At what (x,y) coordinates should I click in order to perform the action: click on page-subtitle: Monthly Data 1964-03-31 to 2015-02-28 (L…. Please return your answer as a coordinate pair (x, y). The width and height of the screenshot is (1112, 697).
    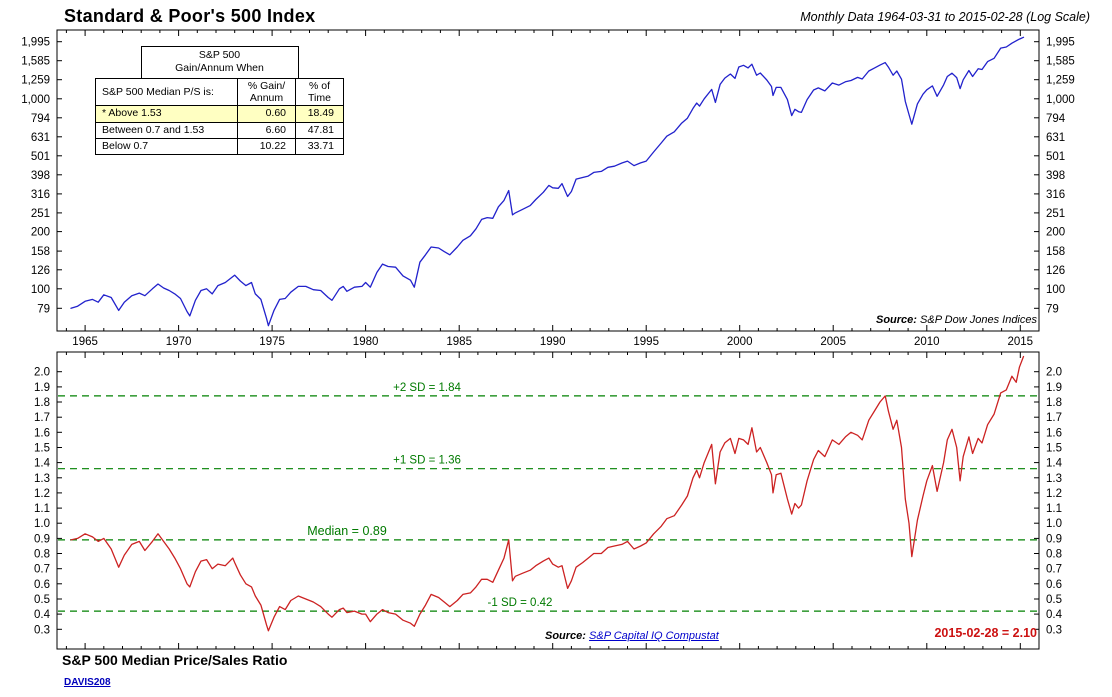
    Looking at the image, I should click on (945, 17).